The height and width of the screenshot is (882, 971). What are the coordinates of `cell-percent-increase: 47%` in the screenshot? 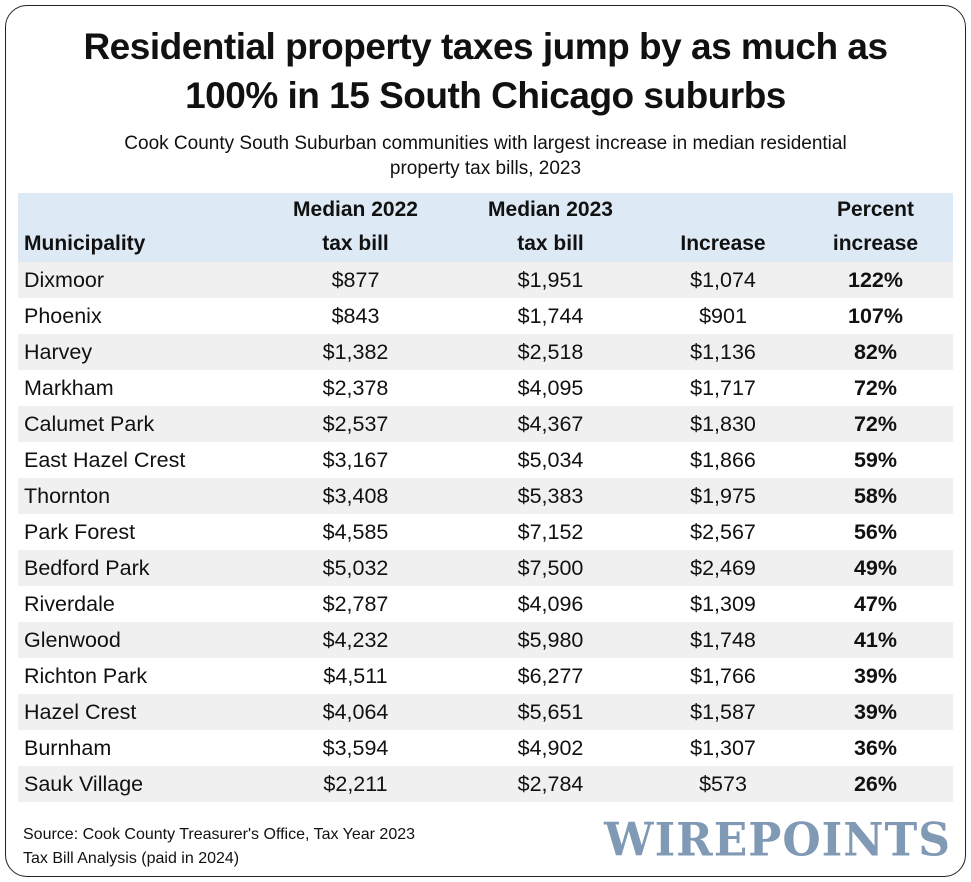 It's located at (875, 603).